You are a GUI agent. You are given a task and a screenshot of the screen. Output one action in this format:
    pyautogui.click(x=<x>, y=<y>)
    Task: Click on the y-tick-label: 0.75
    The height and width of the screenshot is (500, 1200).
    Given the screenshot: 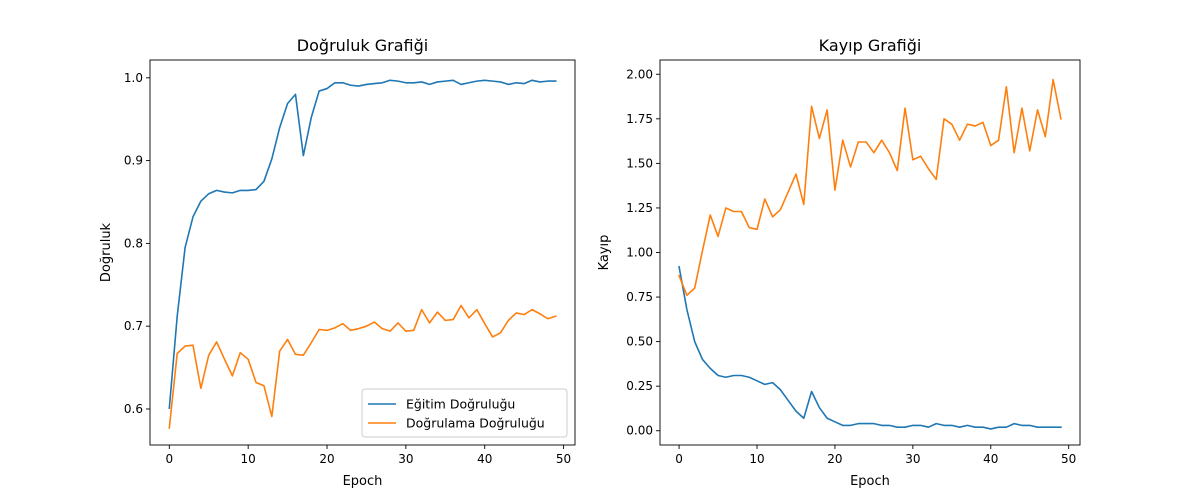 What is the action you would take?
    pyautogui.click(x=639, y=297)
    